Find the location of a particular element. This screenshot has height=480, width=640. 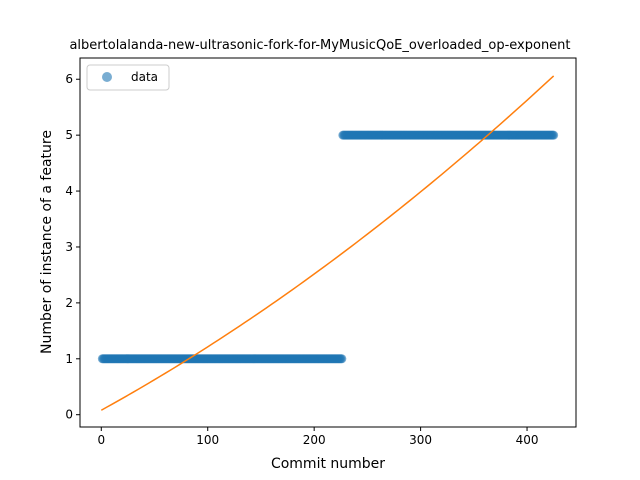

x-axis-ticks: 0 100 200 300 400 is located at coordinates (317, 437).